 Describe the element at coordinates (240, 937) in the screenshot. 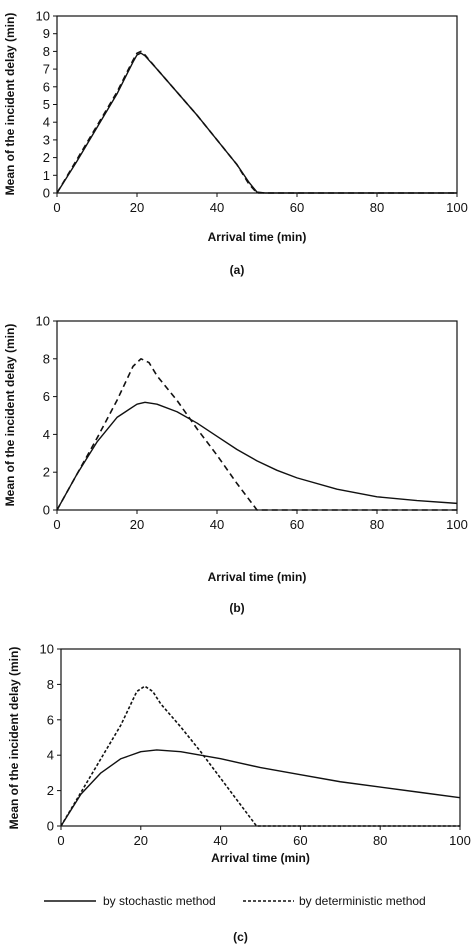

I see `panel-label: (c)` at that location.